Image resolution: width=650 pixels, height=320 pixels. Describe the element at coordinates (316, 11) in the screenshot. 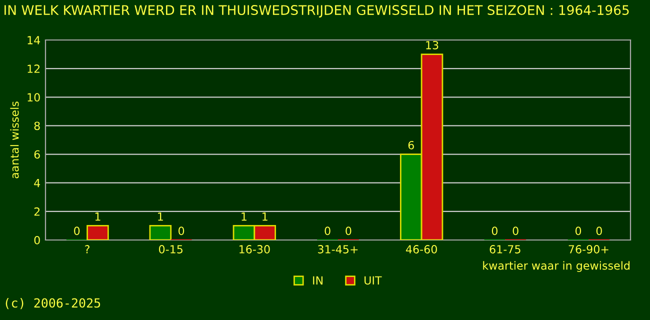

I see `chart-title: IN WELK KWARTIER WERD ER IN THUISWEDSTRIJDEN GEWISSELD IN HET SEIZOEN : 1964-1965` at that location.